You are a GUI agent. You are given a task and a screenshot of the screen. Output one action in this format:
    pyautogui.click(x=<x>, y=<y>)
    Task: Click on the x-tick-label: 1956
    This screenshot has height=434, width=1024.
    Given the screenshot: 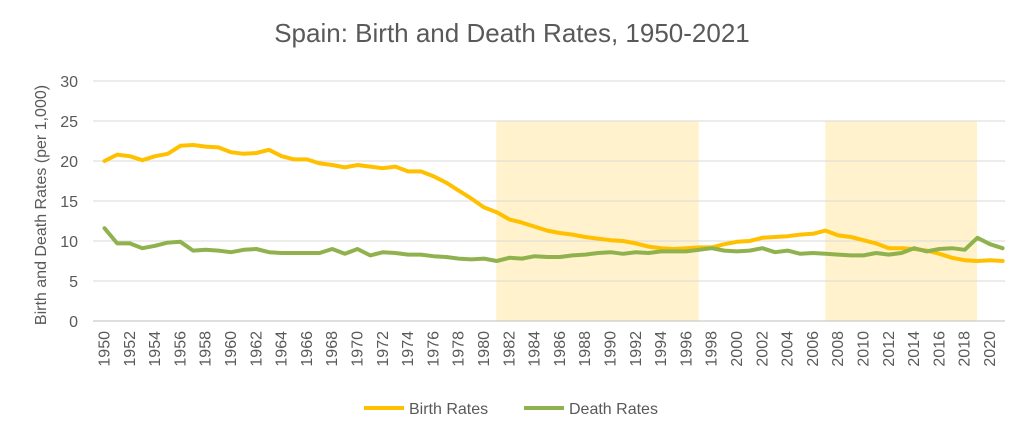 What is the action you would take?
    pyautogui.click(x=180, y=349)
    